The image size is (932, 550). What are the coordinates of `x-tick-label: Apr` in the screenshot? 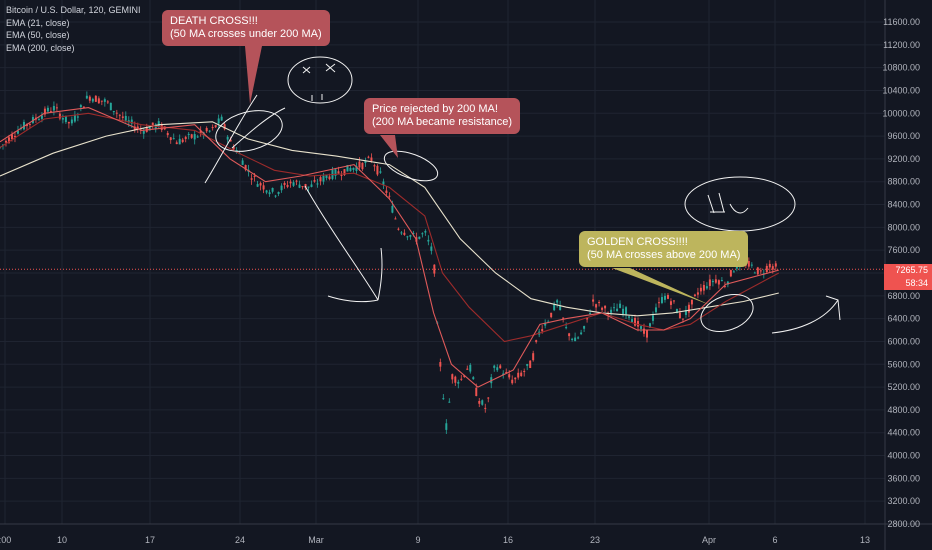 It's located at (709, 540).